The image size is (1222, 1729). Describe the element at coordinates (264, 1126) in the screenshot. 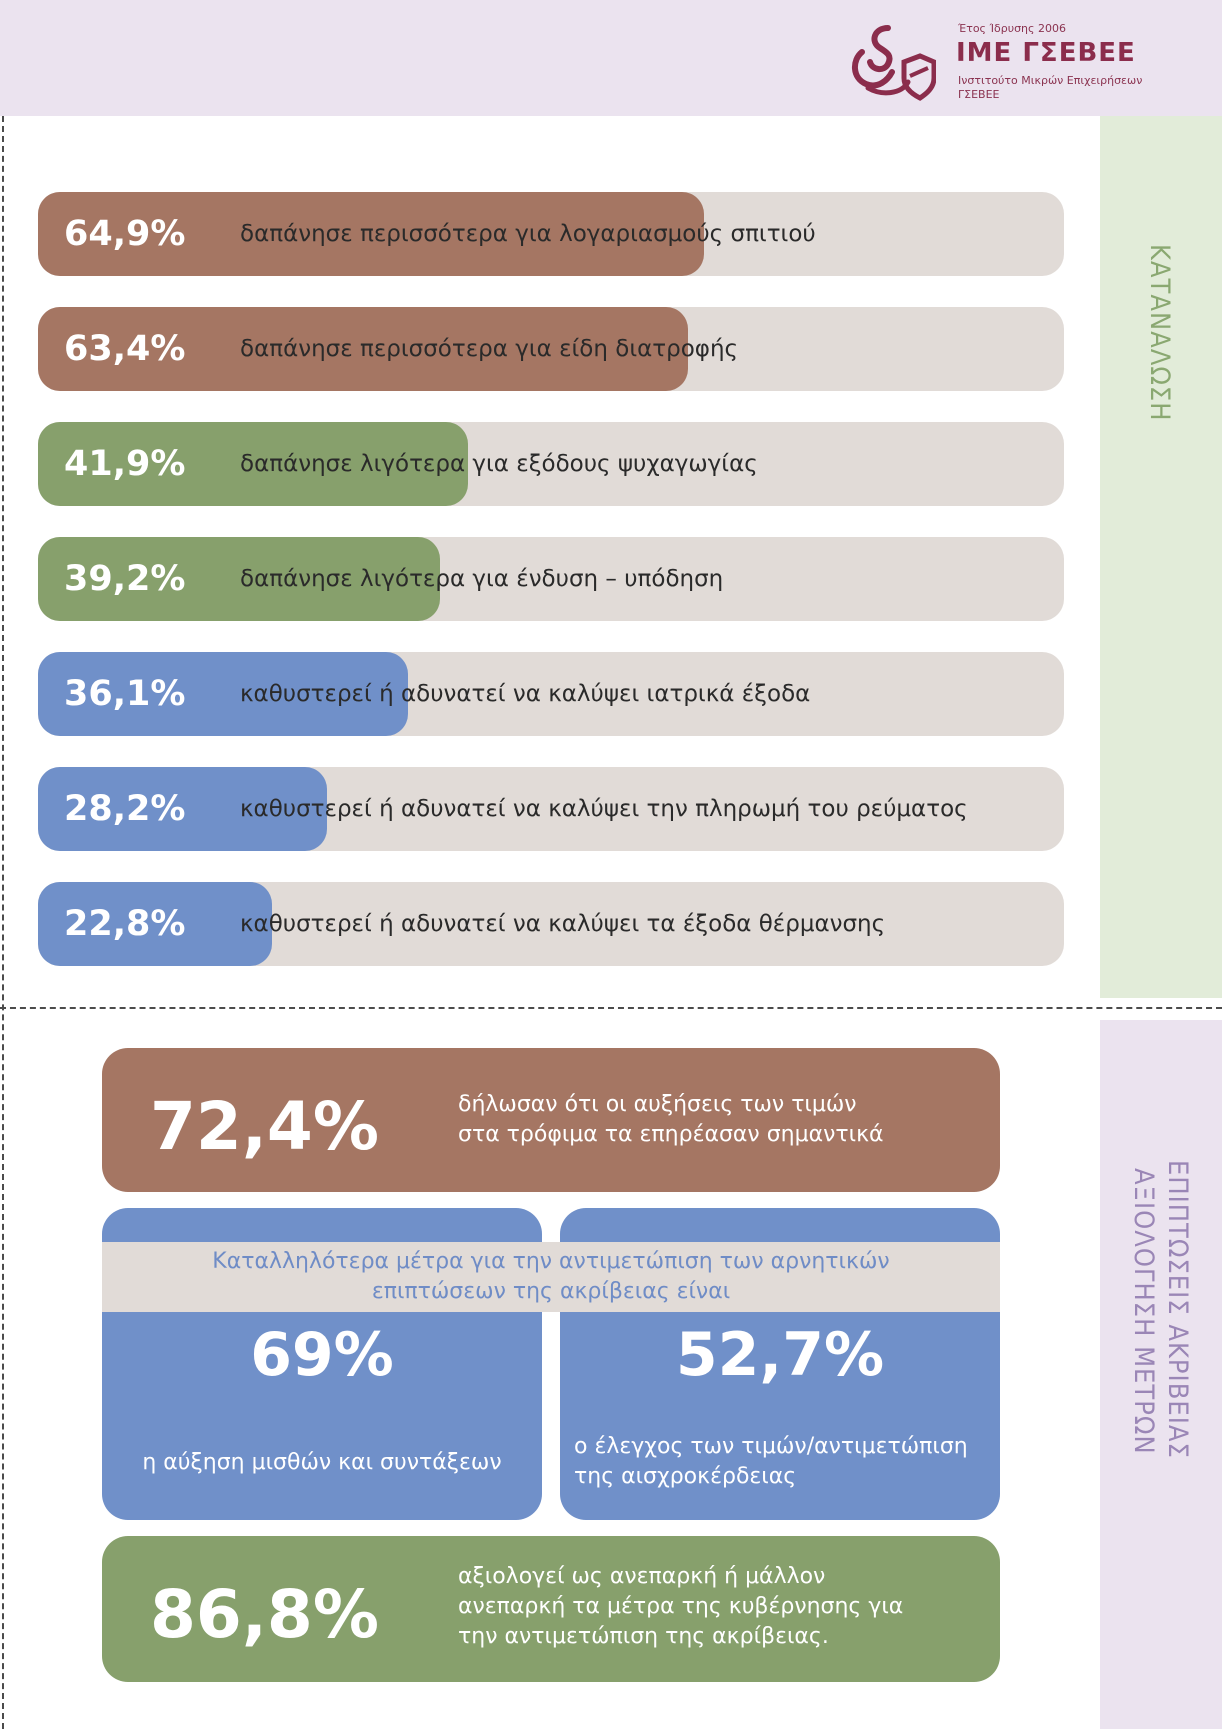

I see `food-prices-percentage: 72,4%` at that location.